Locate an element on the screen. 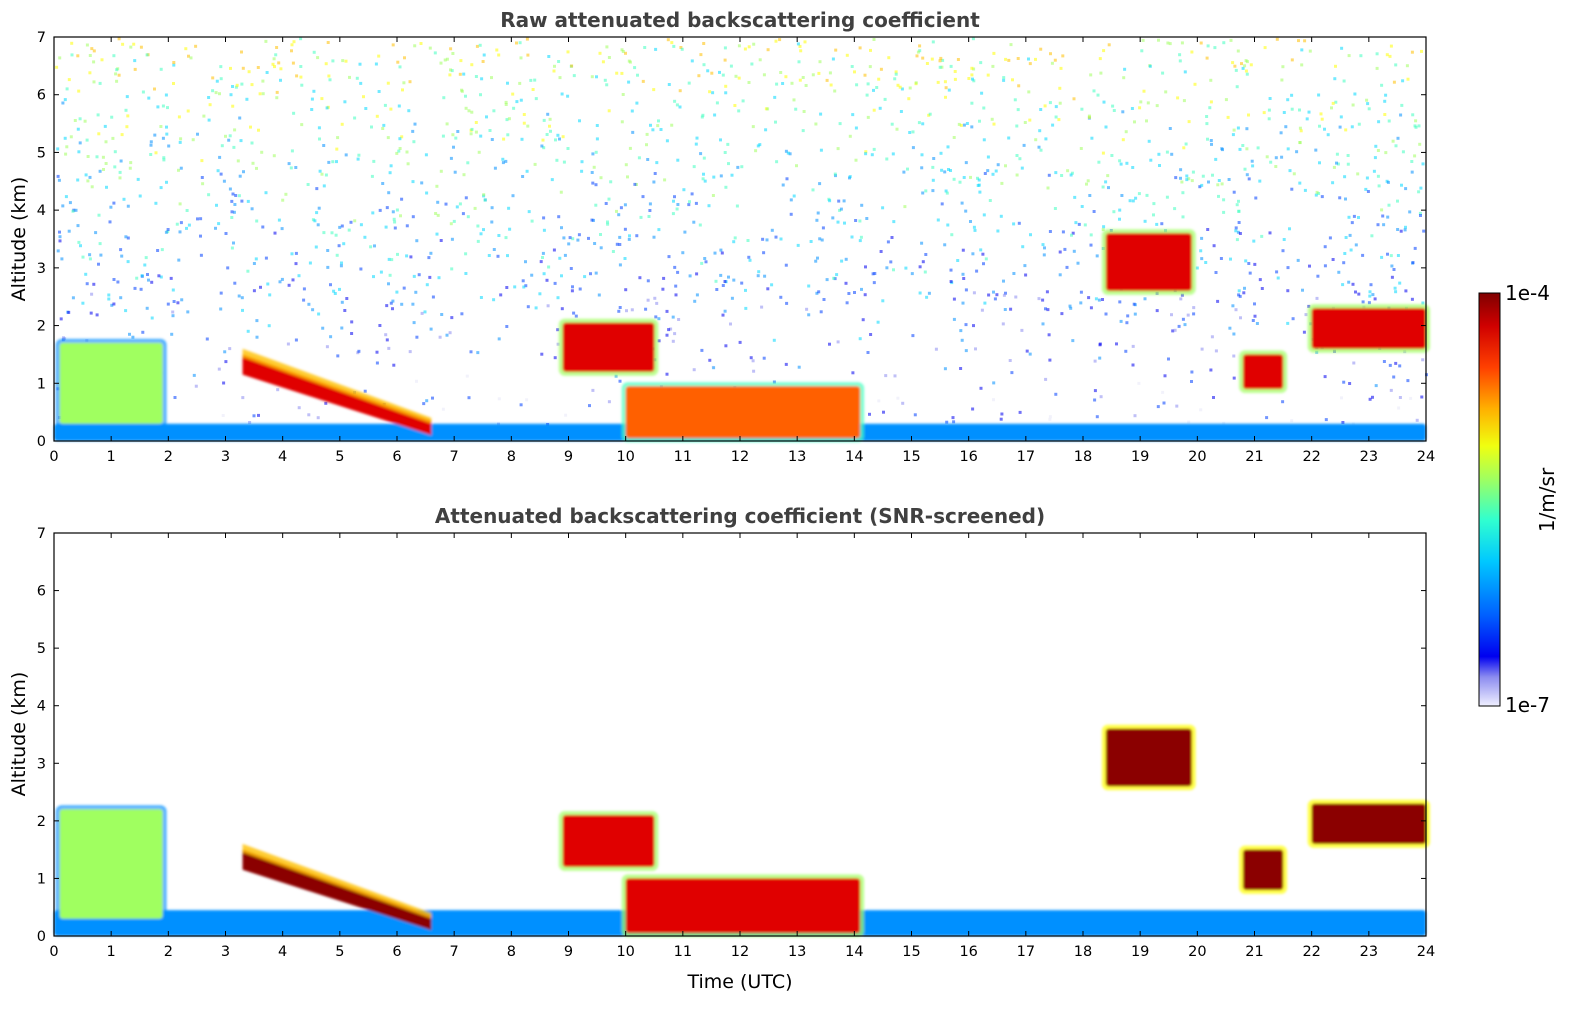 The height and width of the screenshot is (1020, 1595). y-tick-label: 2 is located at coordinates (41, 327).